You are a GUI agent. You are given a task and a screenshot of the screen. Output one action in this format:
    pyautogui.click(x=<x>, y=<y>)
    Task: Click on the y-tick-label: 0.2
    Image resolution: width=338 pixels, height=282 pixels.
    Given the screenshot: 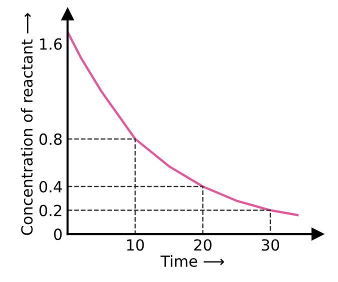 What is the action you would take?
    pyautogui.click(x=50, y=210)
    